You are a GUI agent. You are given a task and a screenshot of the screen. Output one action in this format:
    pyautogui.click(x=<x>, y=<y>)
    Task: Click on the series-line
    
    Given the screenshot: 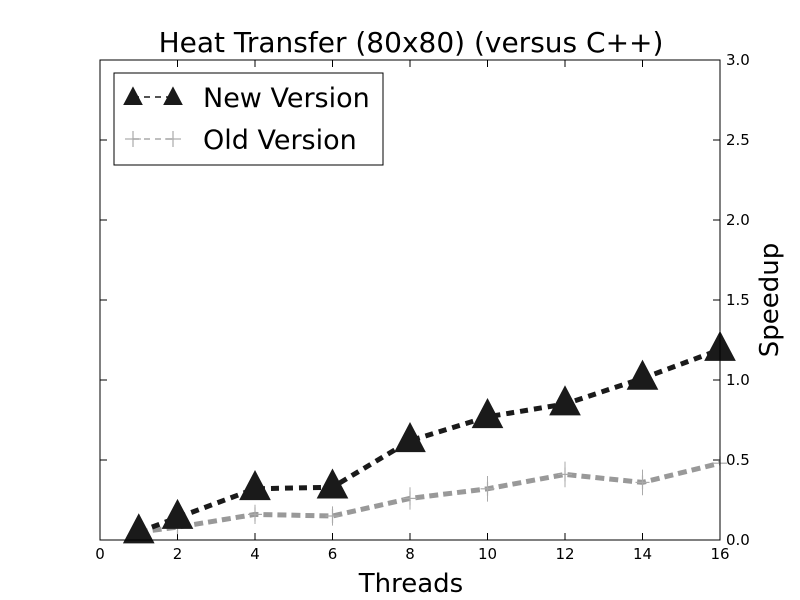 What is the action you would take?
    pyautogui.click(x=429, y=497)
    